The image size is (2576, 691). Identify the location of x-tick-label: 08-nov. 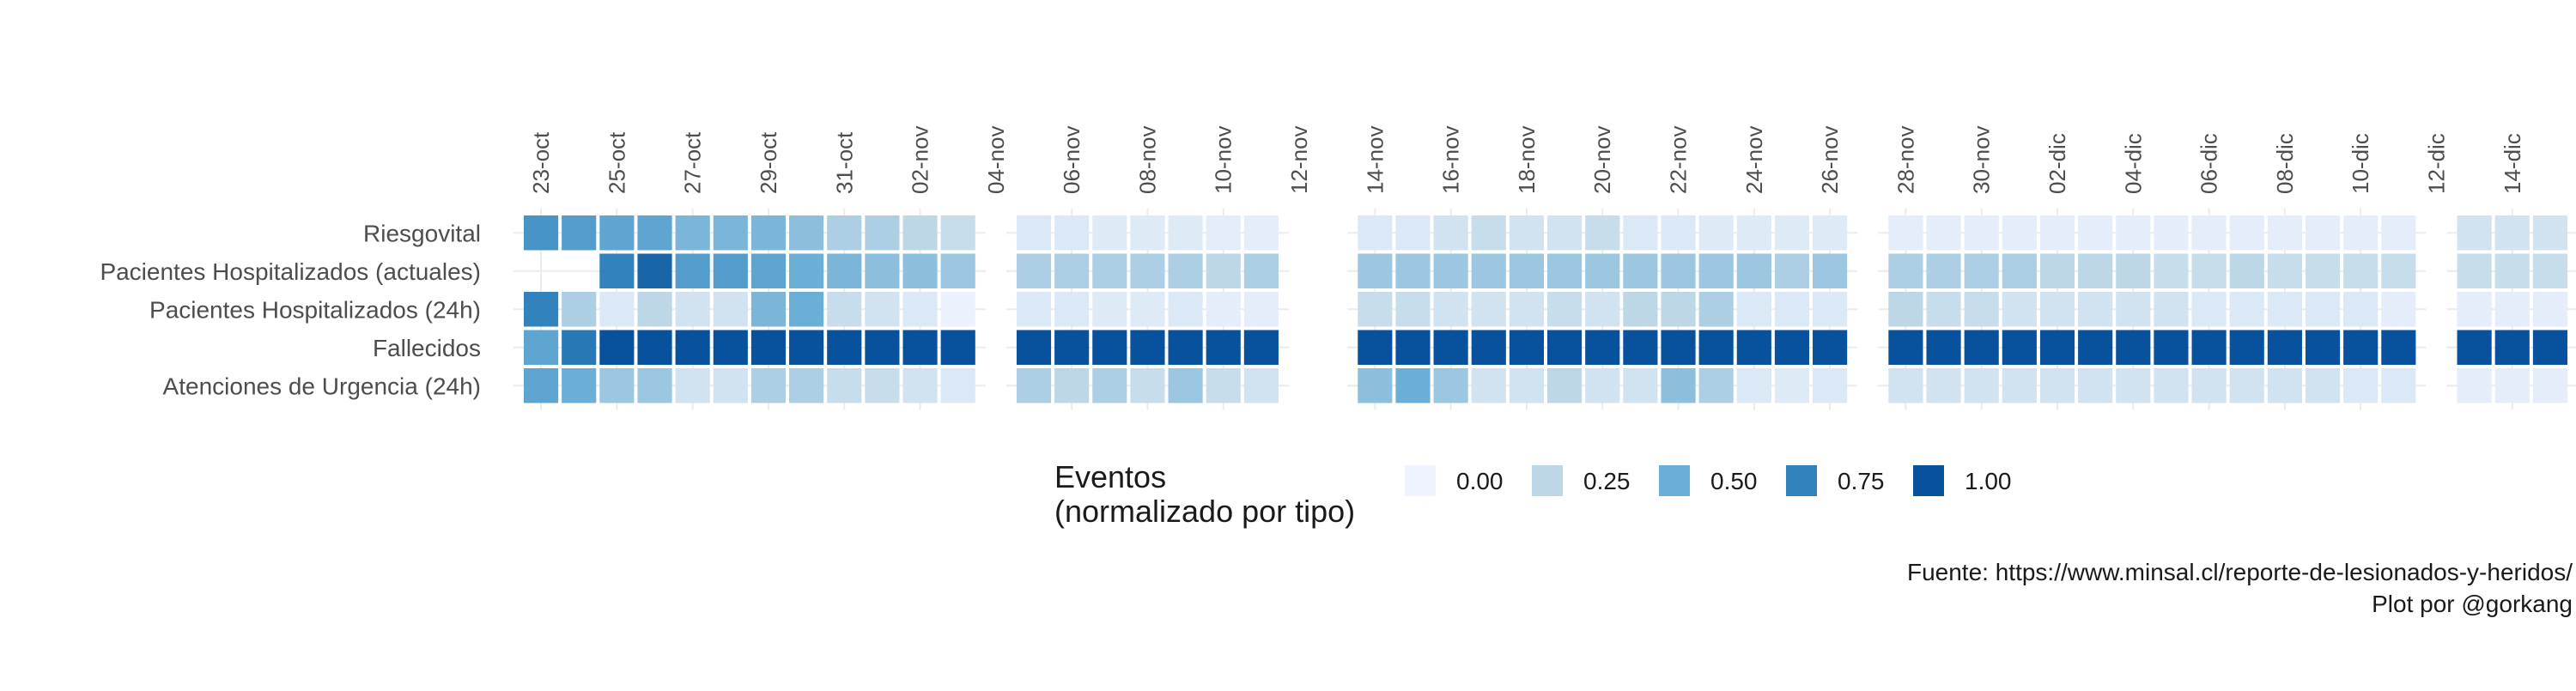
(1147, 160).